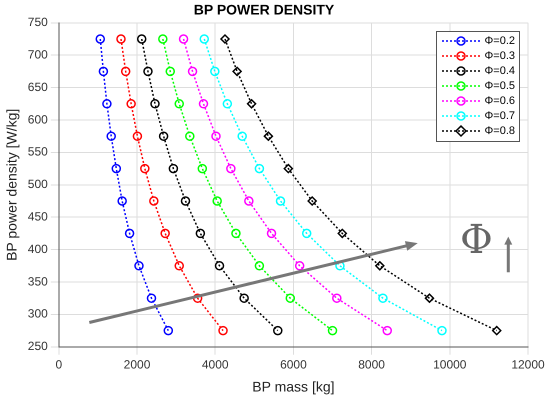 This screenshot has width=550, height=400. Describe the element at coordinates (499, 41) in the screenshot. I see `legend-label: Φ=0.2` at that location.